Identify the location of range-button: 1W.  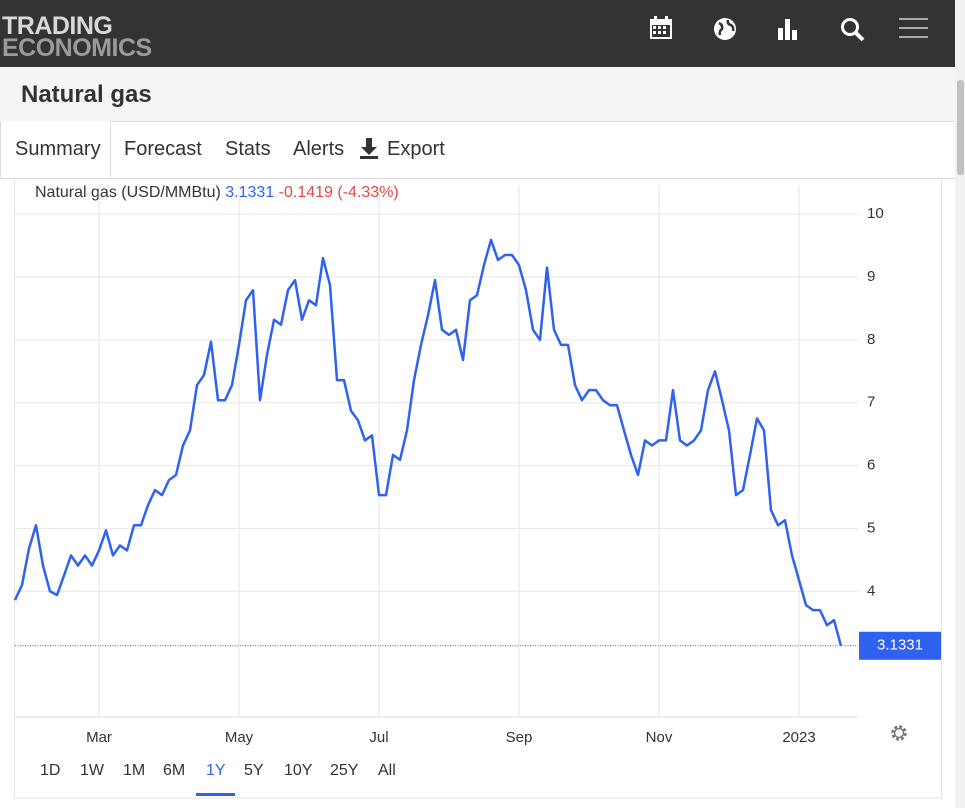
(92, 770).